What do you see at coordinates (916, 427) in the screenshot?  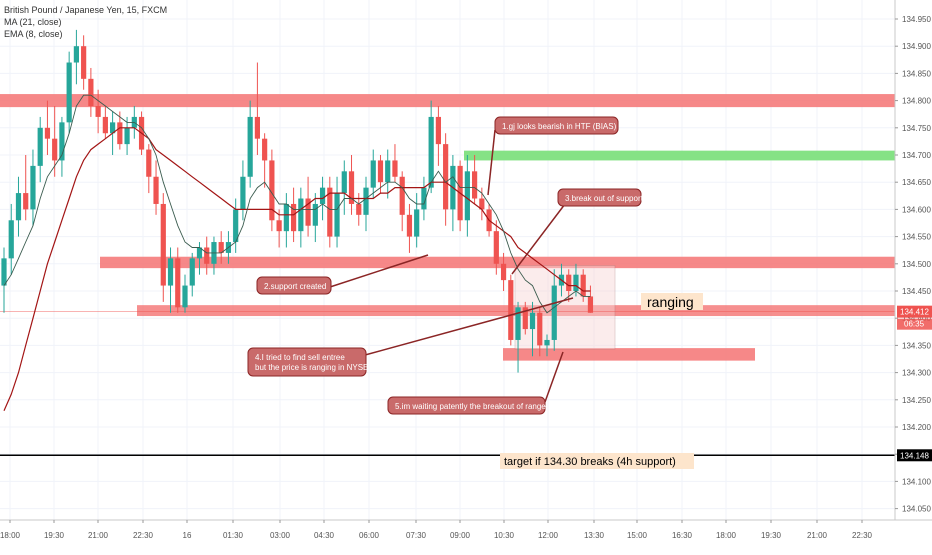 I see `price-tick-label: 134.200` at bounding box center [916, 427].